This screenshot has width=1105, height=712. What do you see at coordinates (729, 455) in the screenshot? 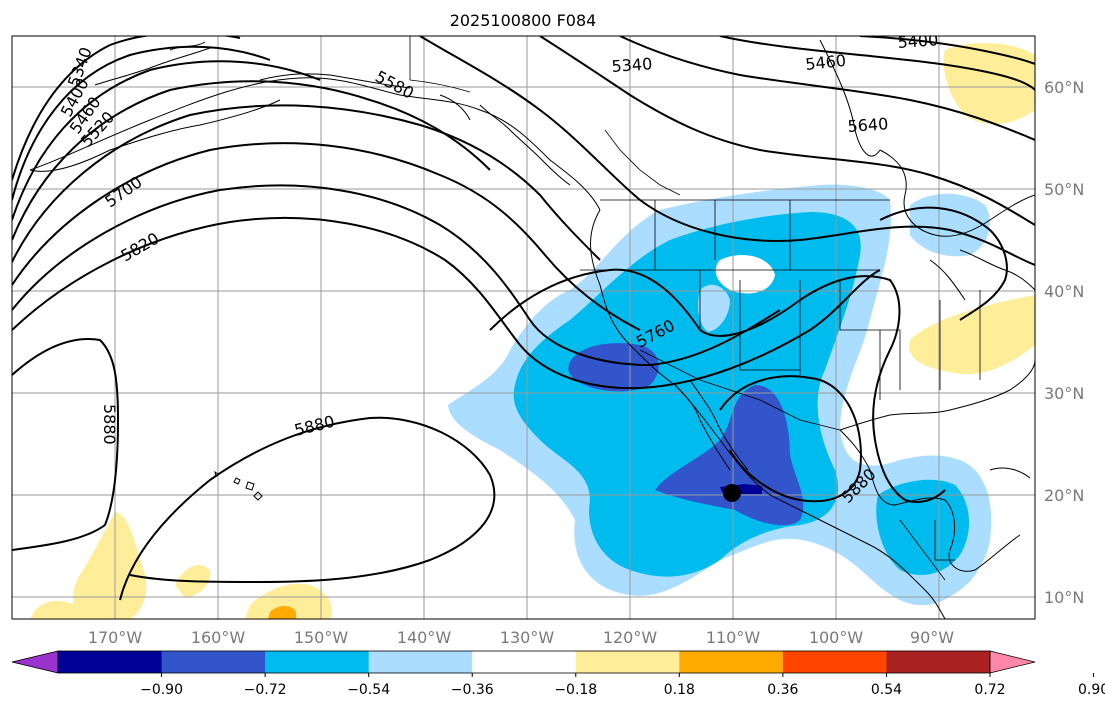
I see `dark-blue-region-south` at bounding box center [729, 455].